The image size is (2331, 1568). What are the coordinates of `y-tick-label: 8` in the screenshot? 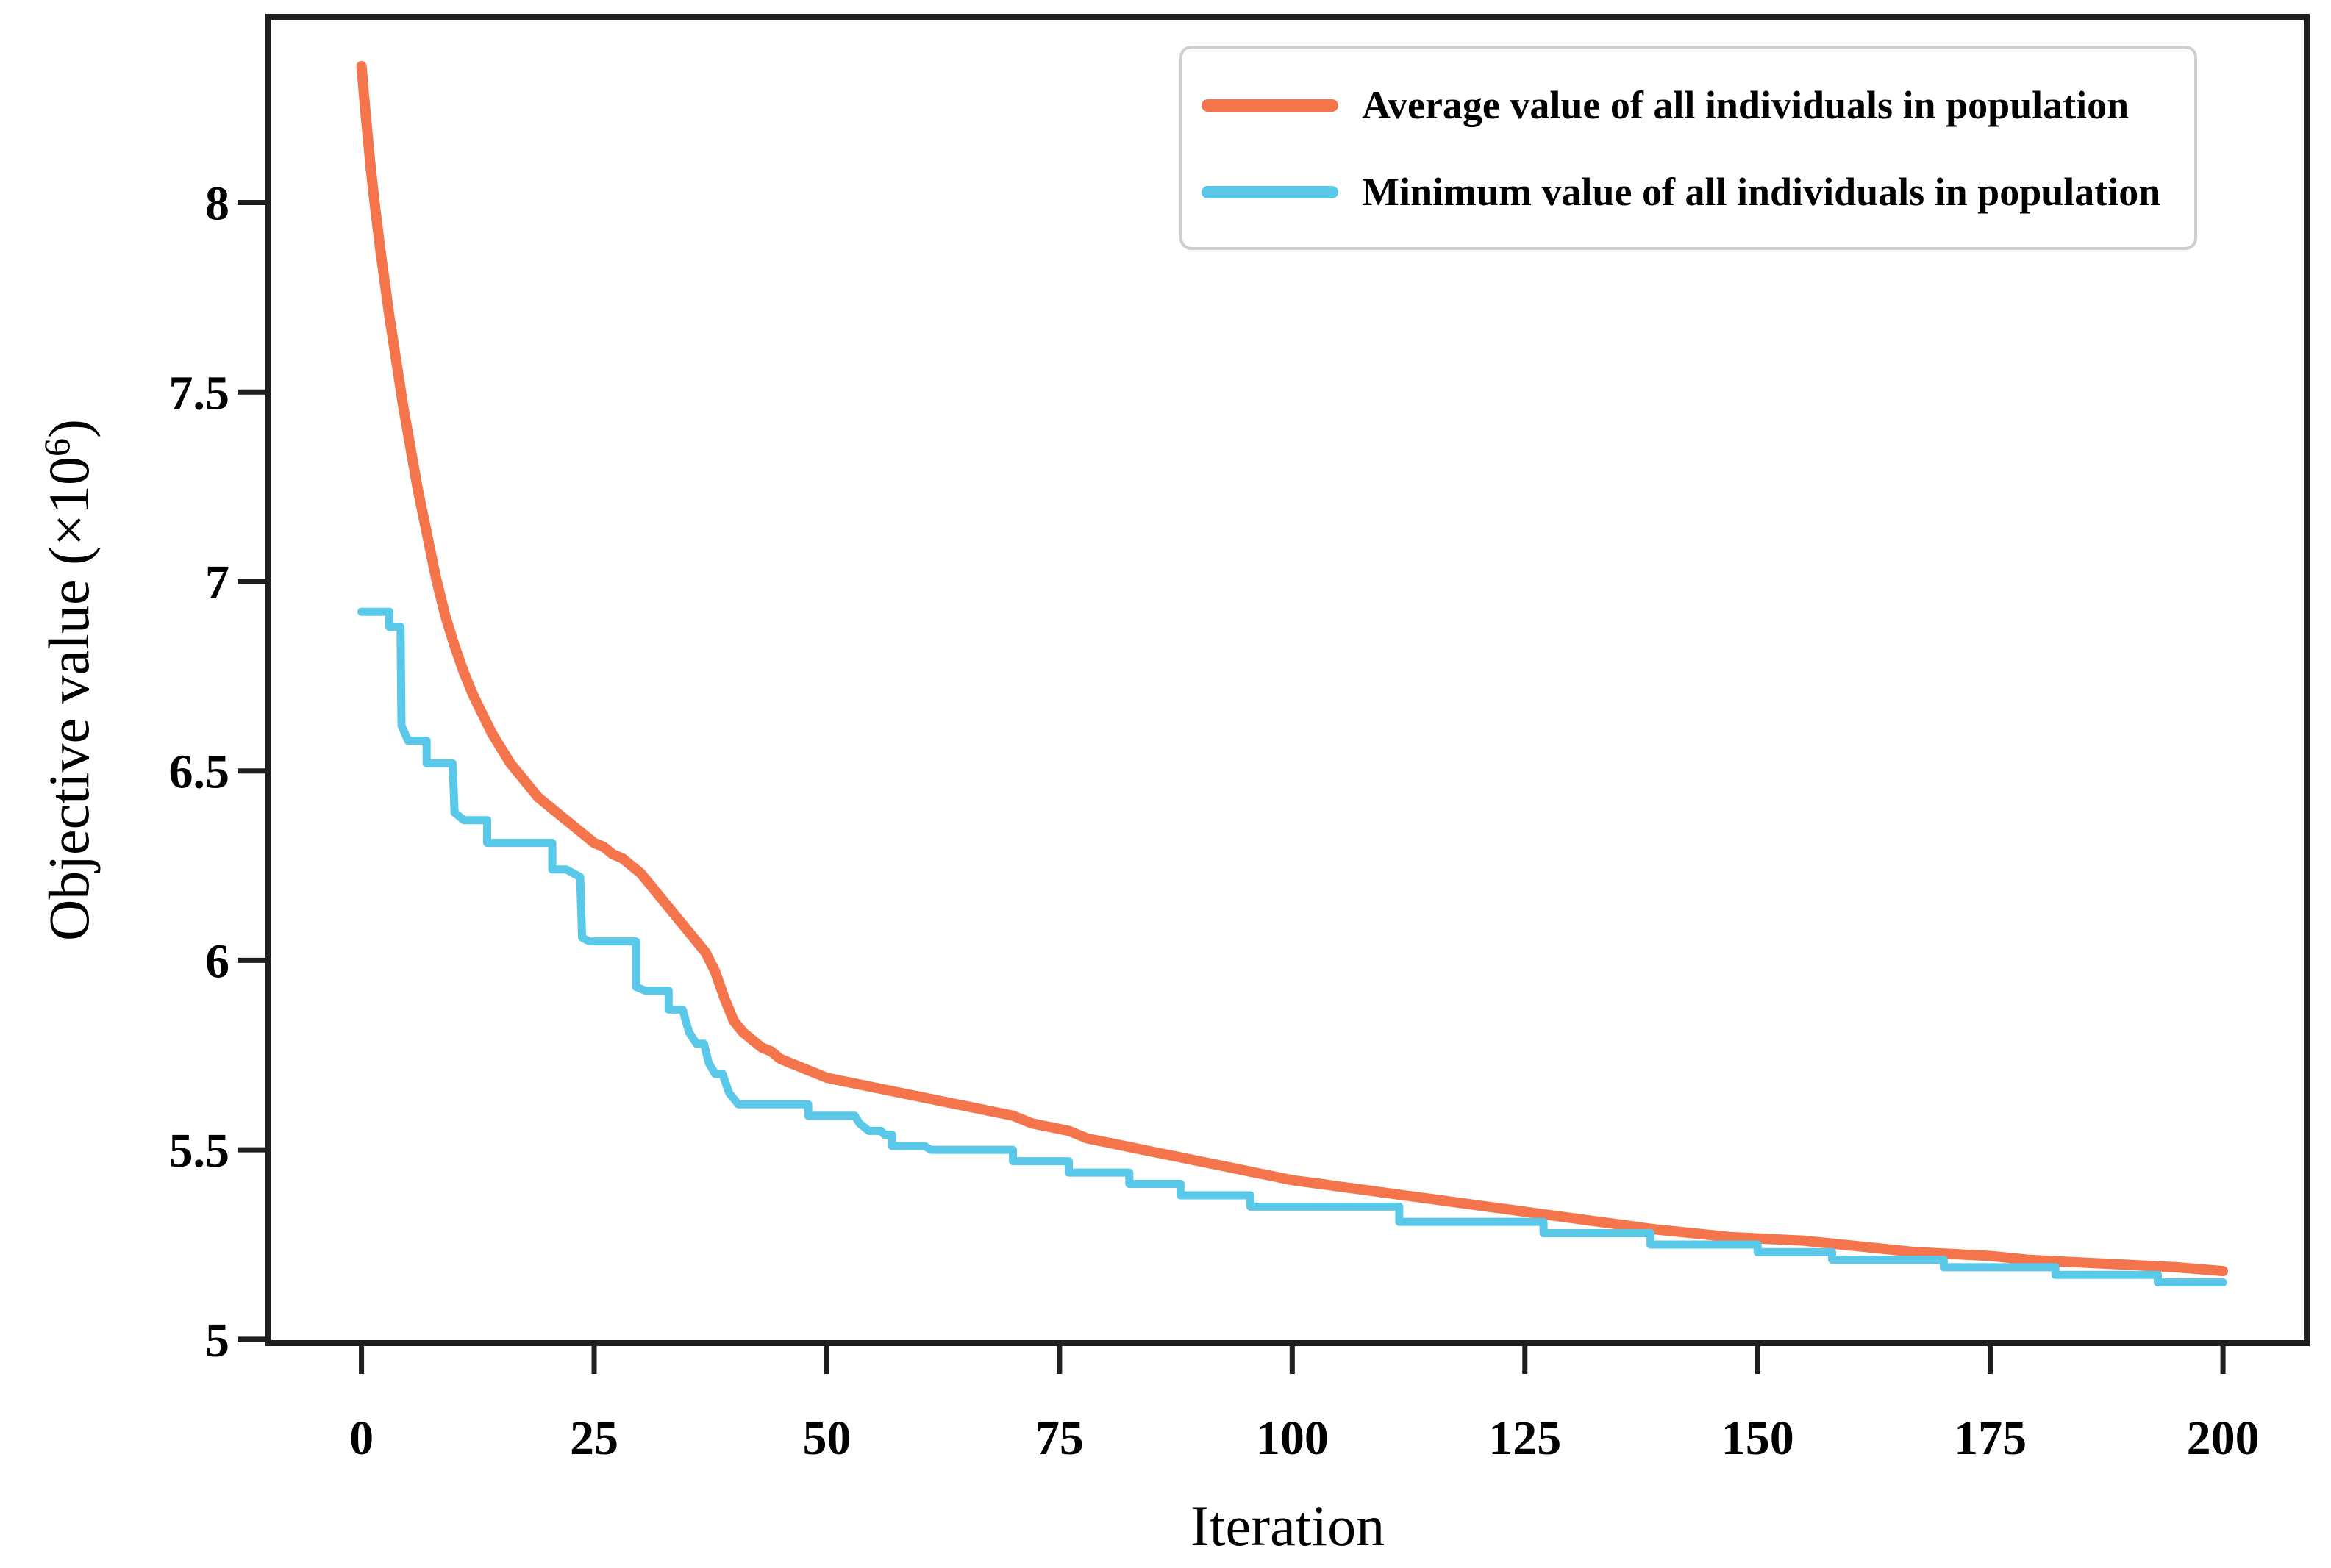 It's located at (217, 204).